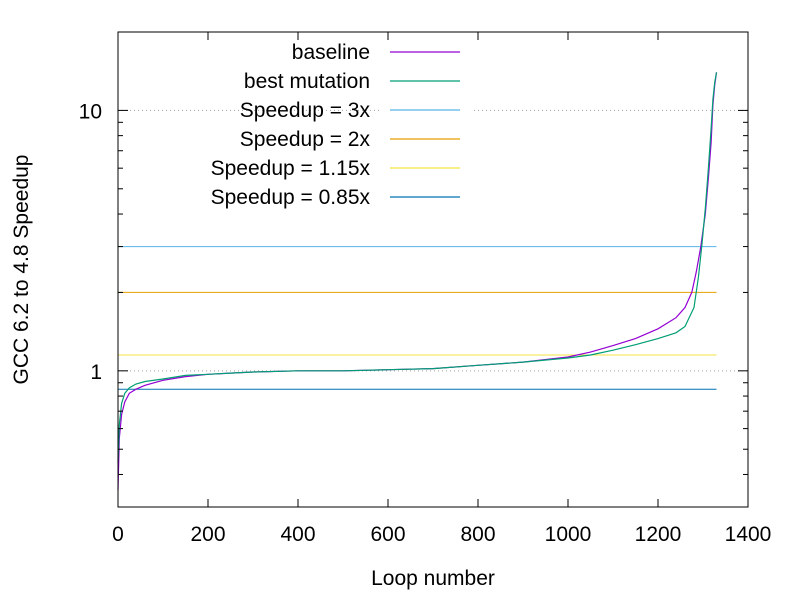  Describe the element at coordinates (305, 110) in the screenshot. I see `legend-label-2: Speedup = 3x` at that location.